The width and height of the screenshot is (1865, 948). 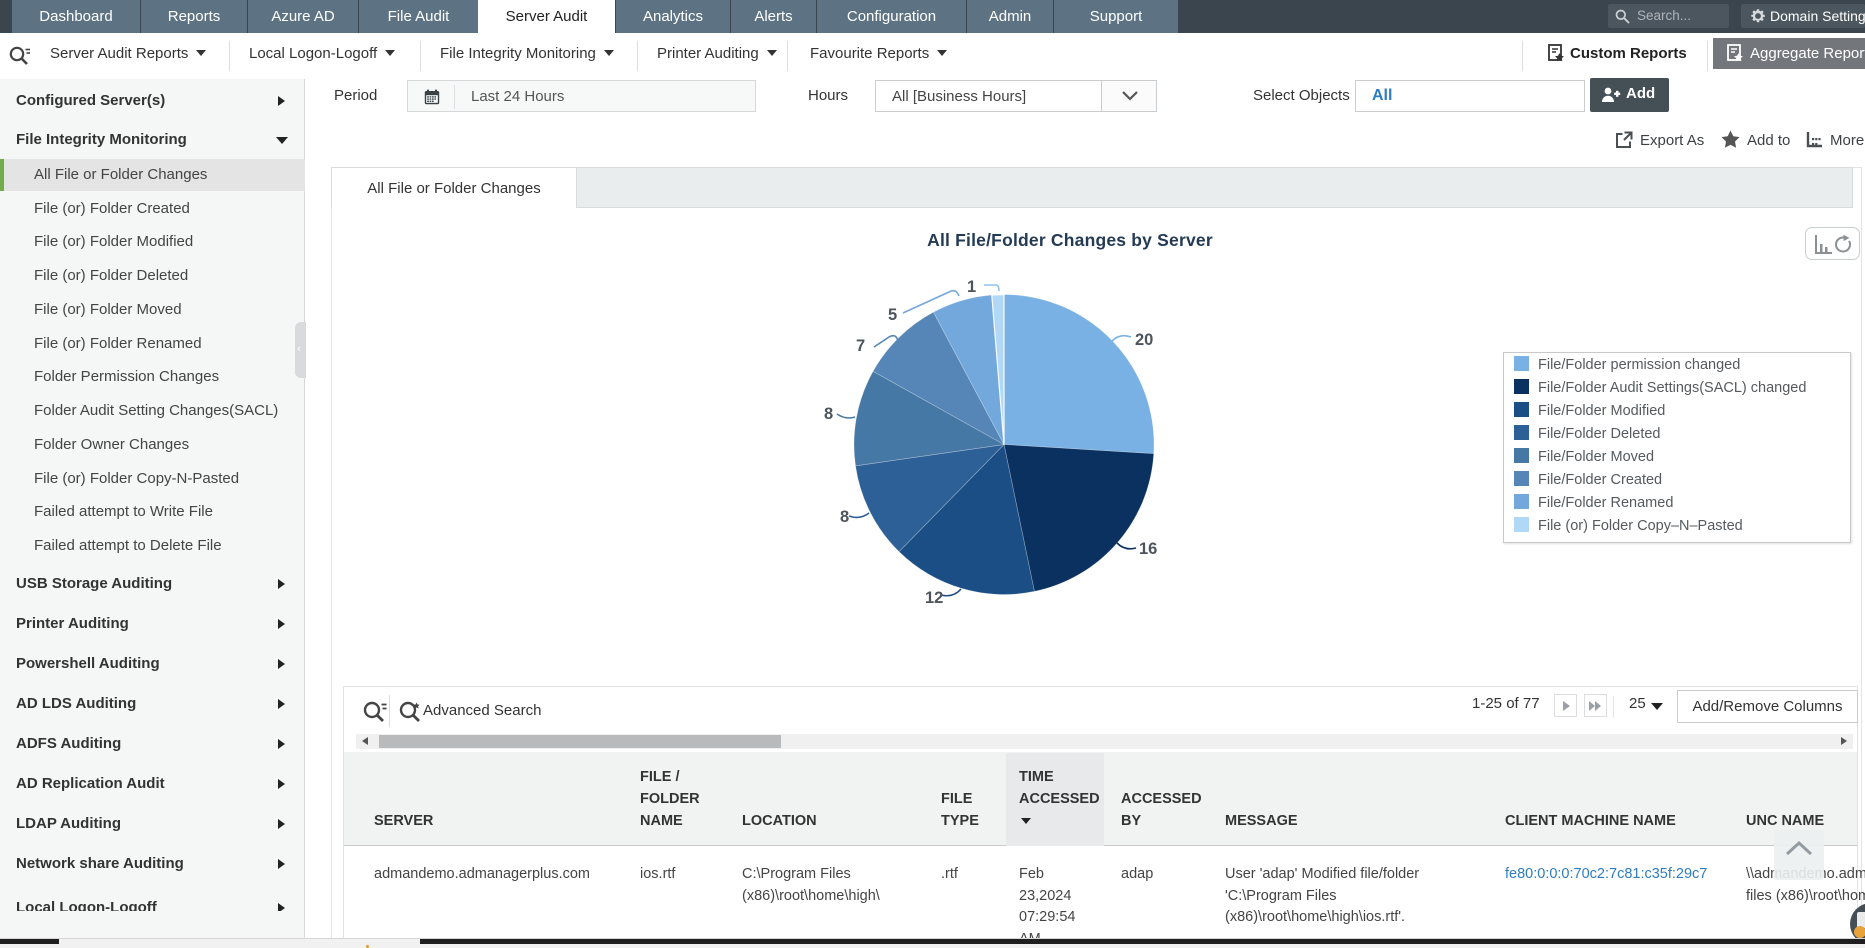 What do you see at coordinates (892, 315) in the screenshot?
I see `svg-text: 5` at bounding box center [892, 315].